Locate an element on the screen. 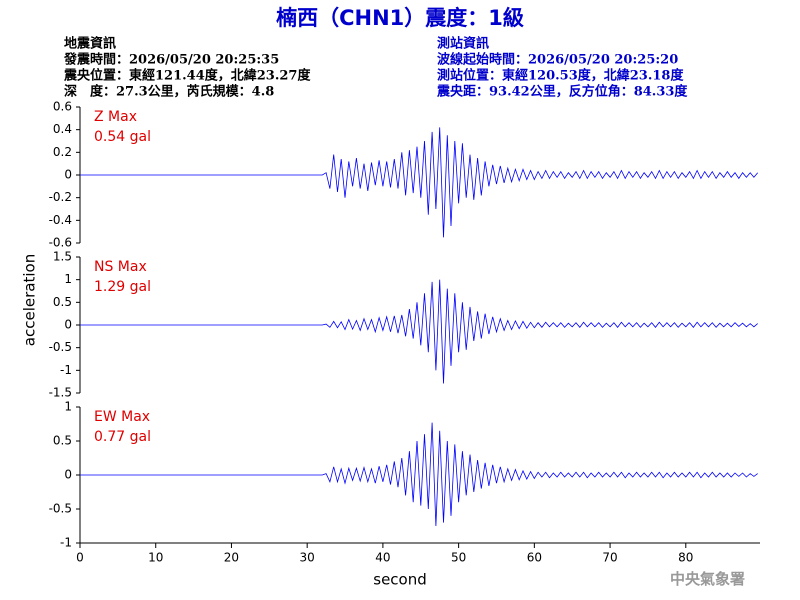 This screenshot has height=600, width=800. x-tick-label: 40 is located at coordinates (382, 558).